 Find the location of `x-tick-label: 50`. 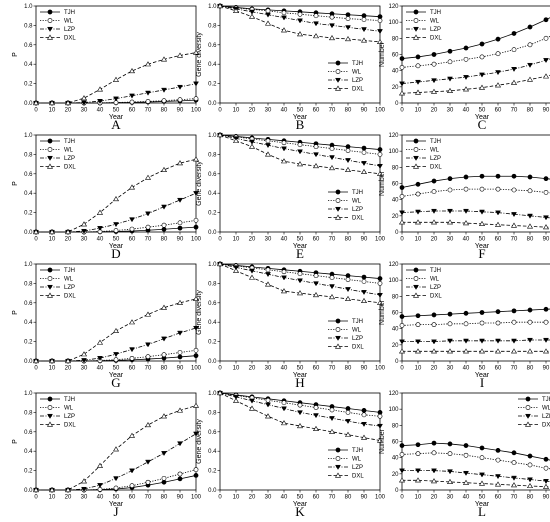

x-tick-label: 50 is located at coordinates (116, 240).